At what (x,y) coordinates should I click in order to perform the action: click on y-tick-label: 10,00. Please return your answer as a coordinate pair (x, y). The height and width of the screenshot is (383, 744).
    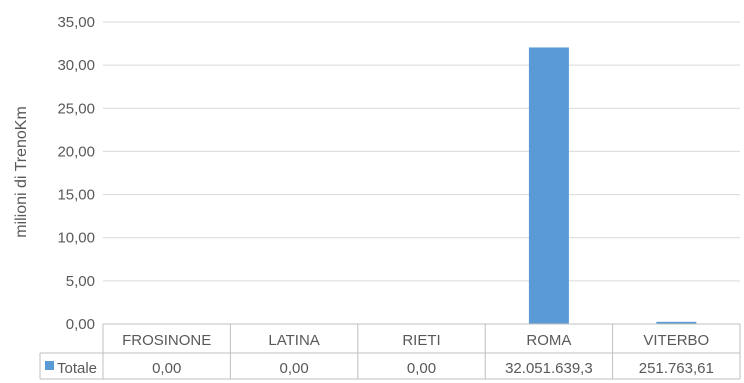
    Looking at the image, I should click on (76, 238).